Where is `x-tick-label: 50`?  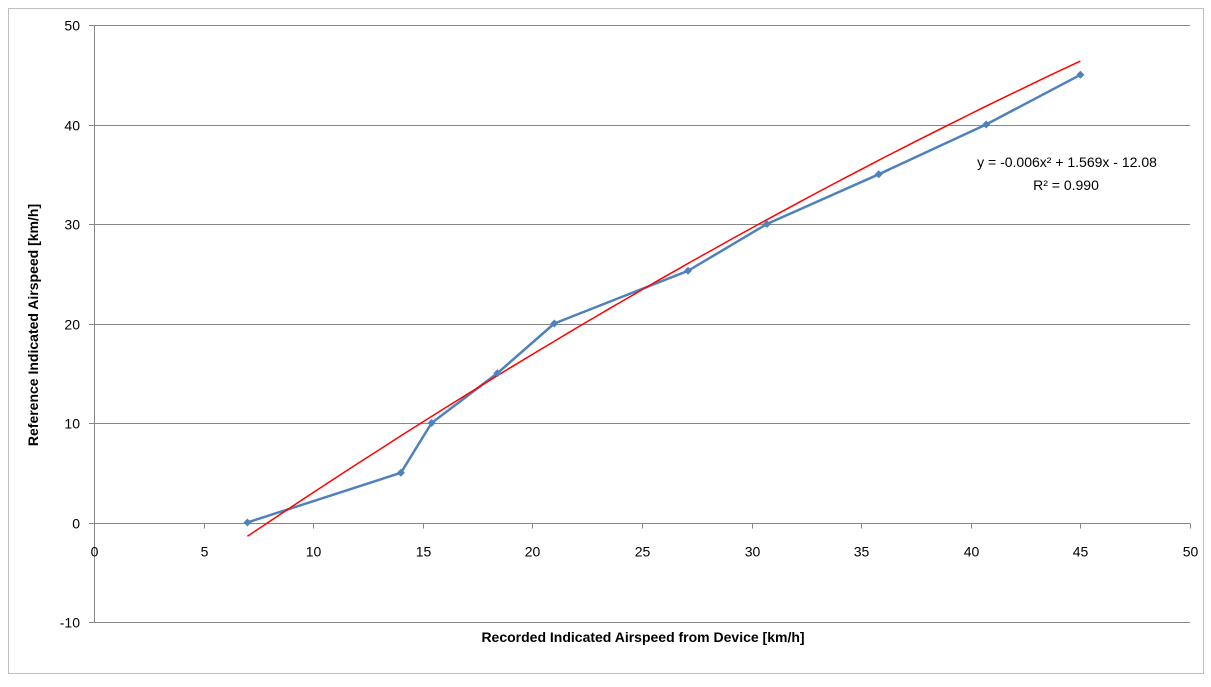 x-tick-label: 50 is located at coordinates (1191, 552).